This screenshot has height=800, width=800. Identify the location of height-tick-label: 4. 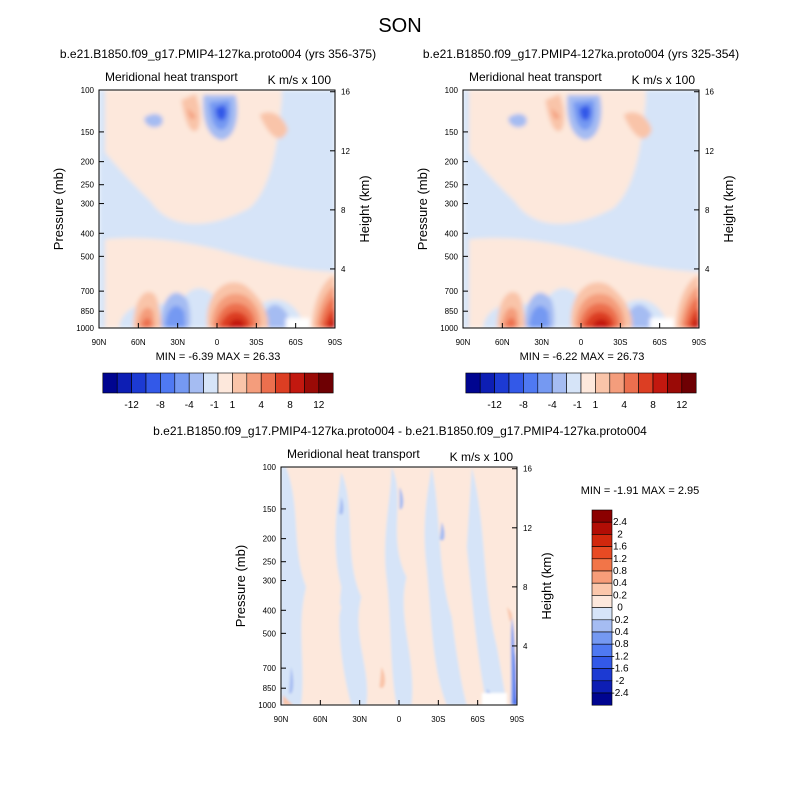
(525, 646).